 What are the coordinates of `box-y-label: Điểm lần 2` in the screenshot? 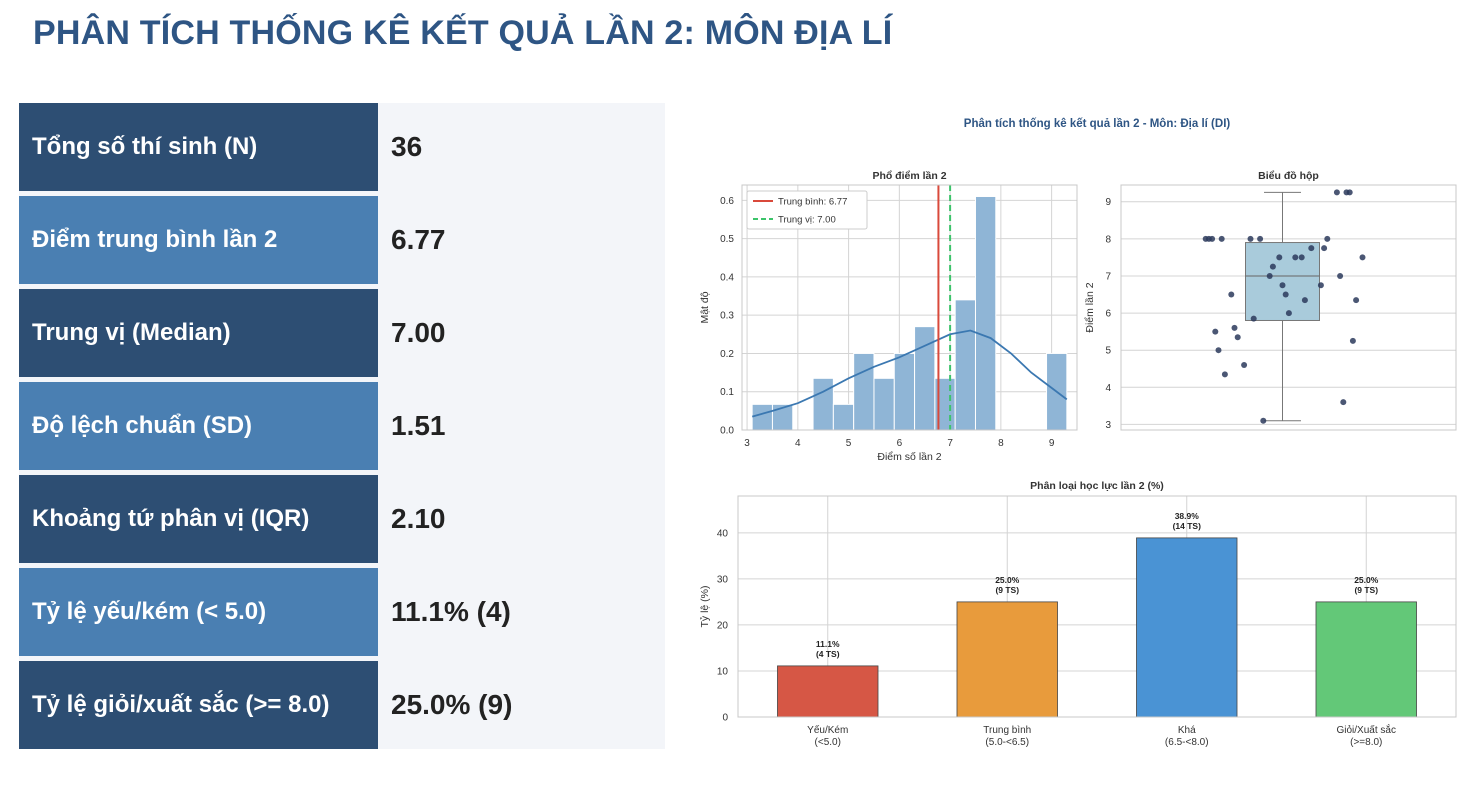 It's located at (1090, 307).